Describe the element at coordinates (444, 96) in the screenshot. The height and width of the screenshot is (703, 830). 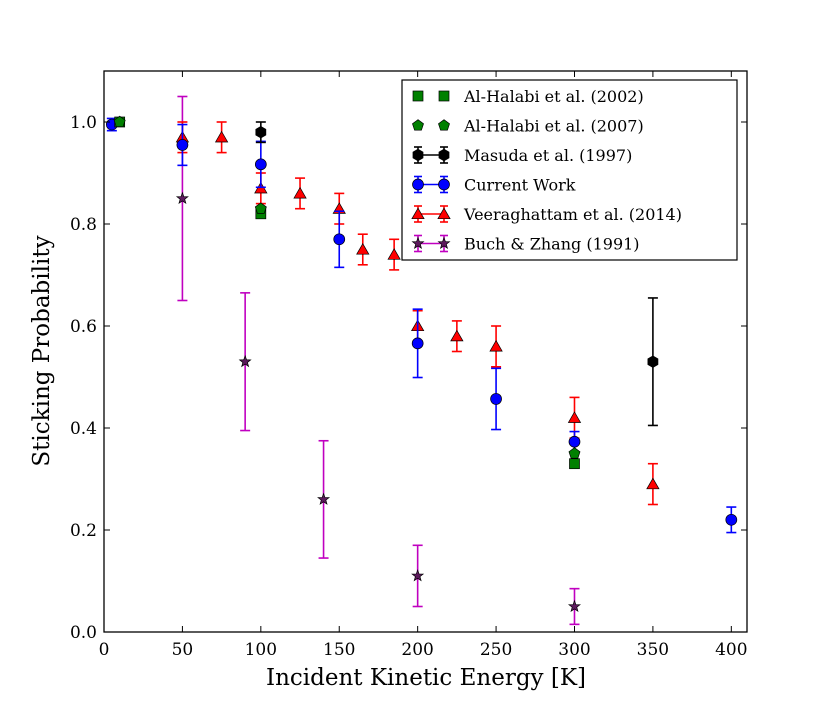
I see `legend-marker-0-b` at that location.